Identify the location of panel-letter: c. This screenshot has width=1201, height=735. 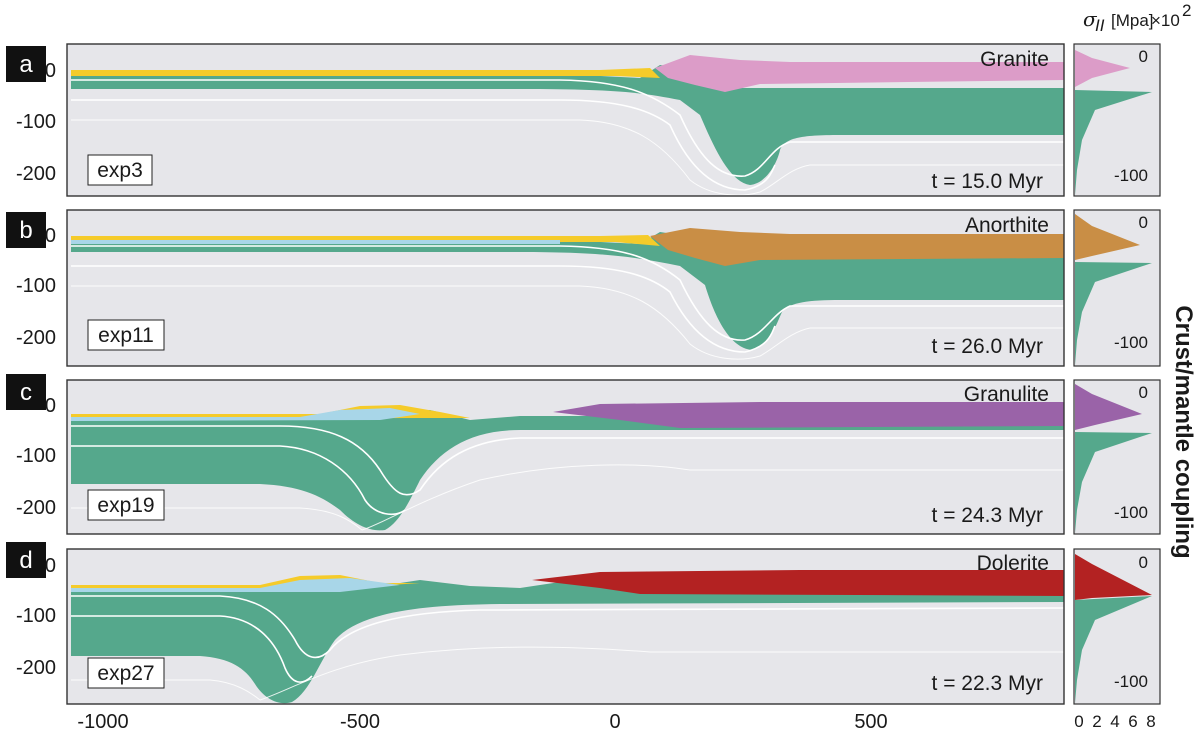
(26, 392).